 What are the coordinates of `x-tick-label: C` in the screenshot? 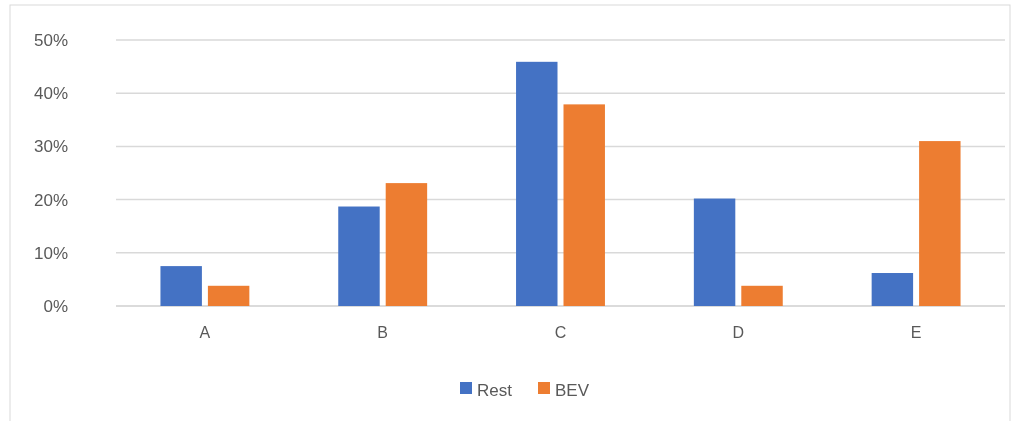 It's located at (560, 332).